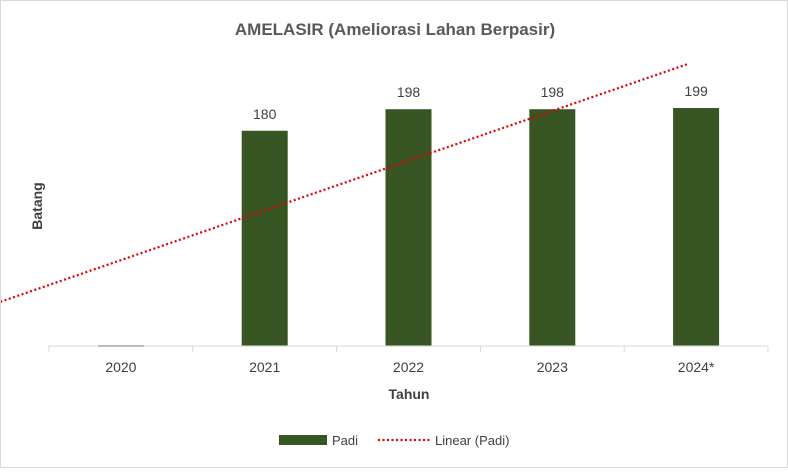  I want to click on bar-2024*, so click(696, 227).